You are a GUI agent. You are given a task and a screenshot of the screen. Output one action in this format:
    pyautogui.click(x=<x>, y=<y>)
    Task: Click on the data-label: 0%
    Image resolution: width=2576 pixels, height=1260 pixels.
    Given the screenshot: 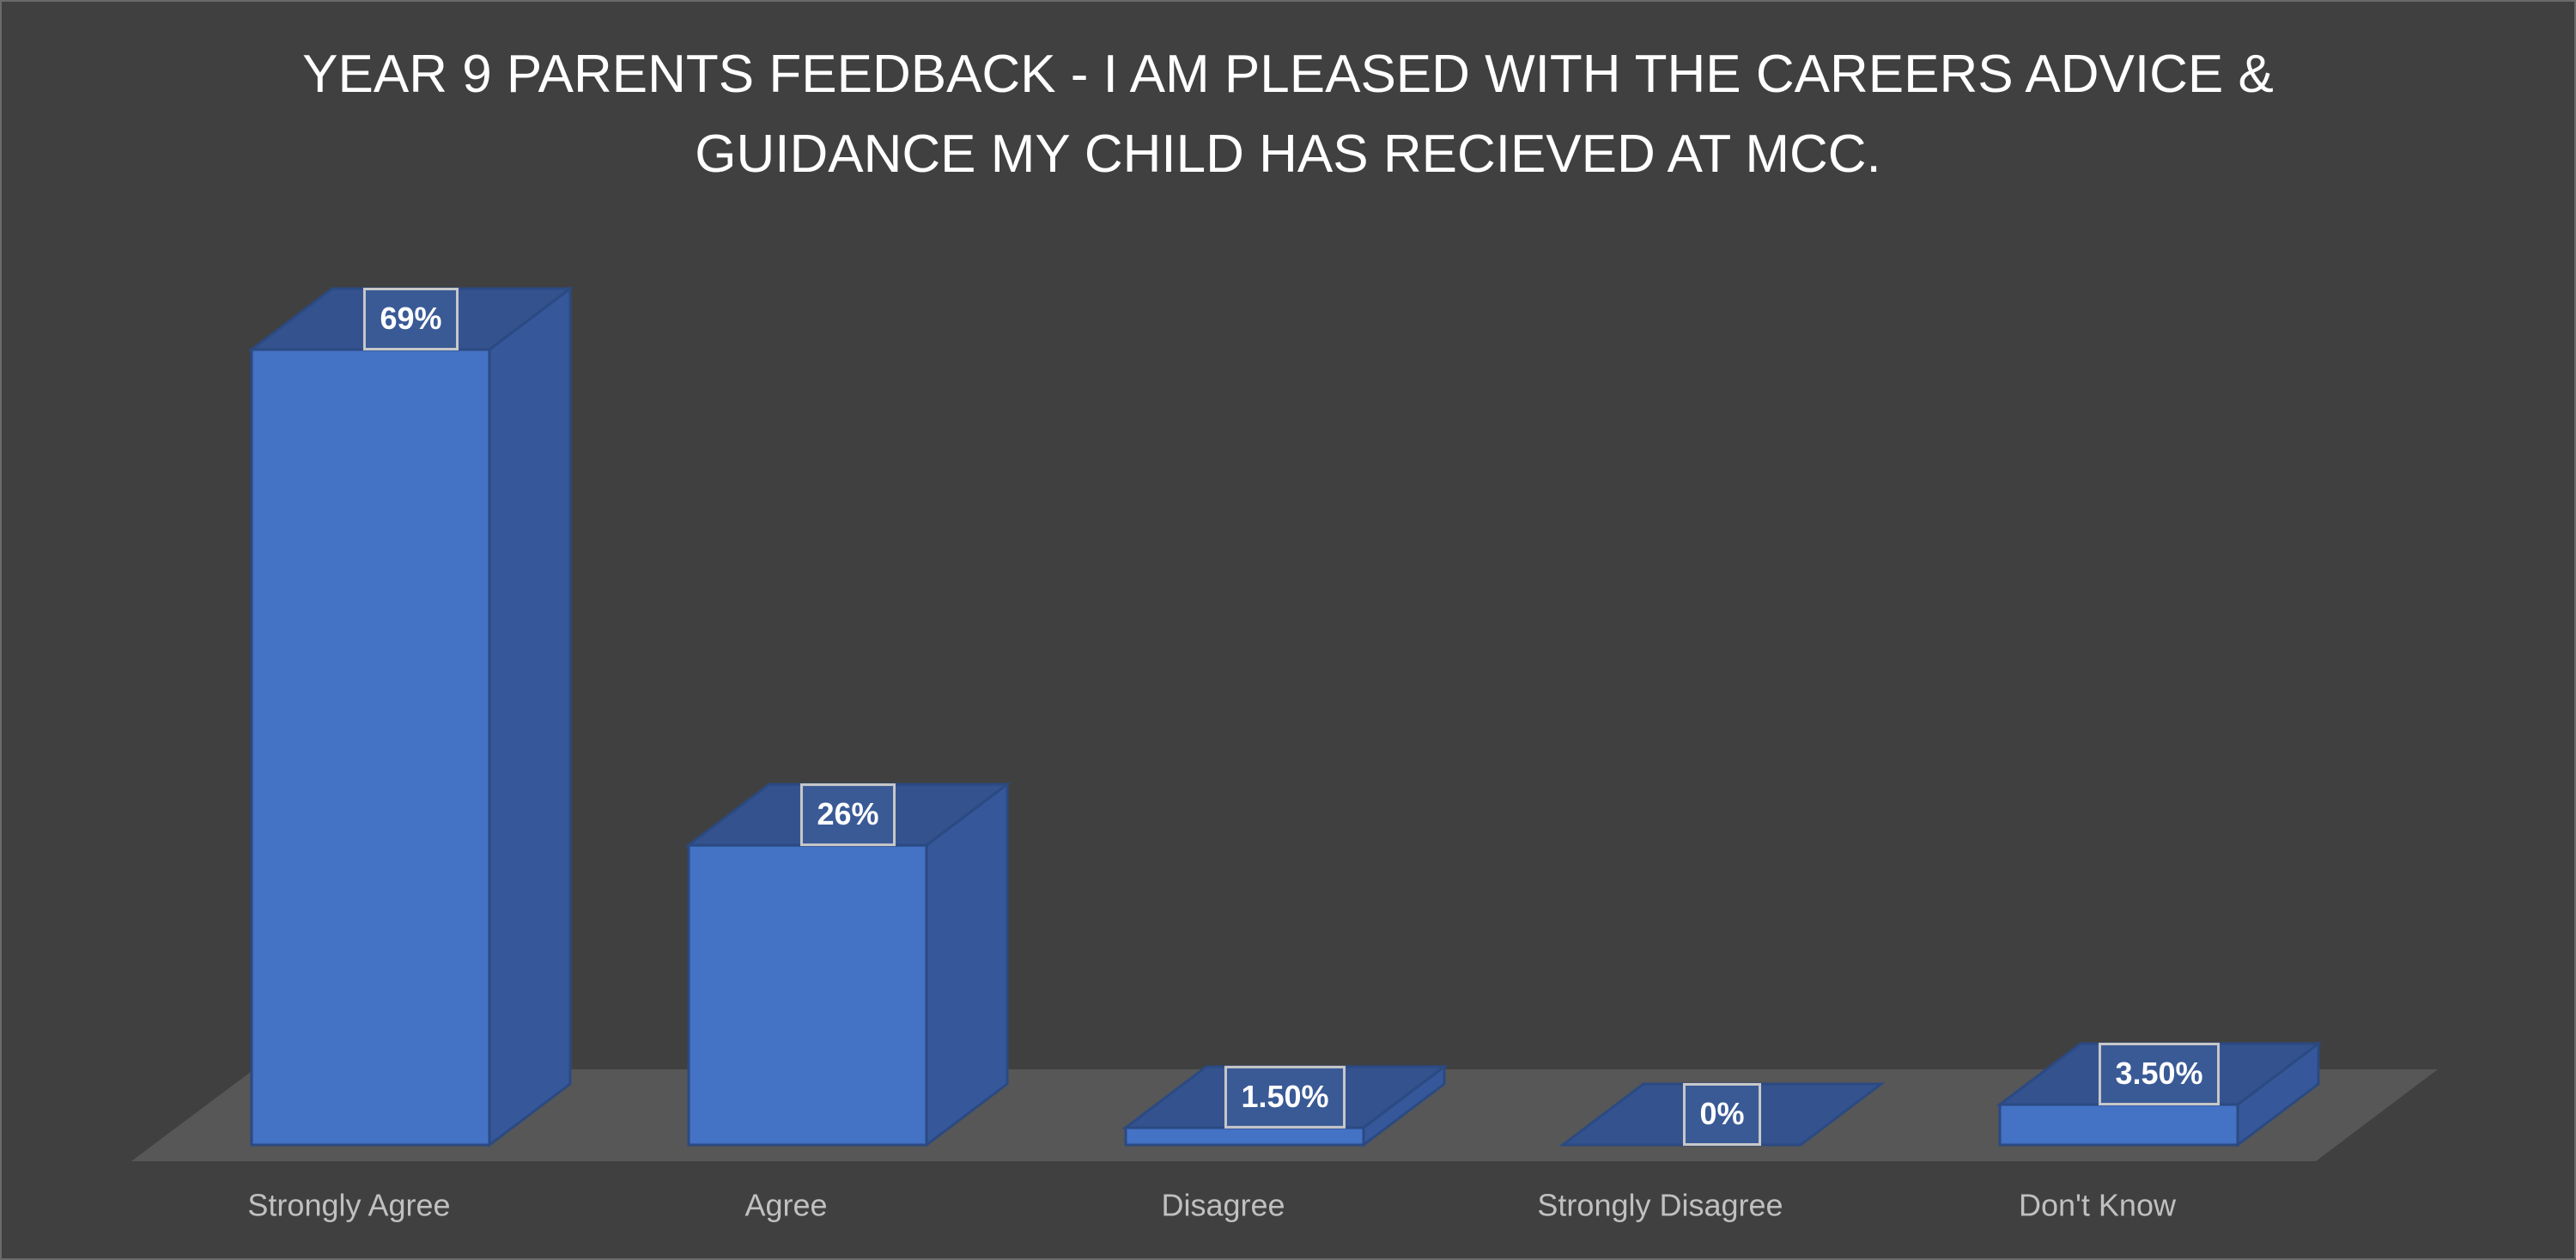 What is the action you would take?
    pyautogui.click(x=1722, y=1114)
    